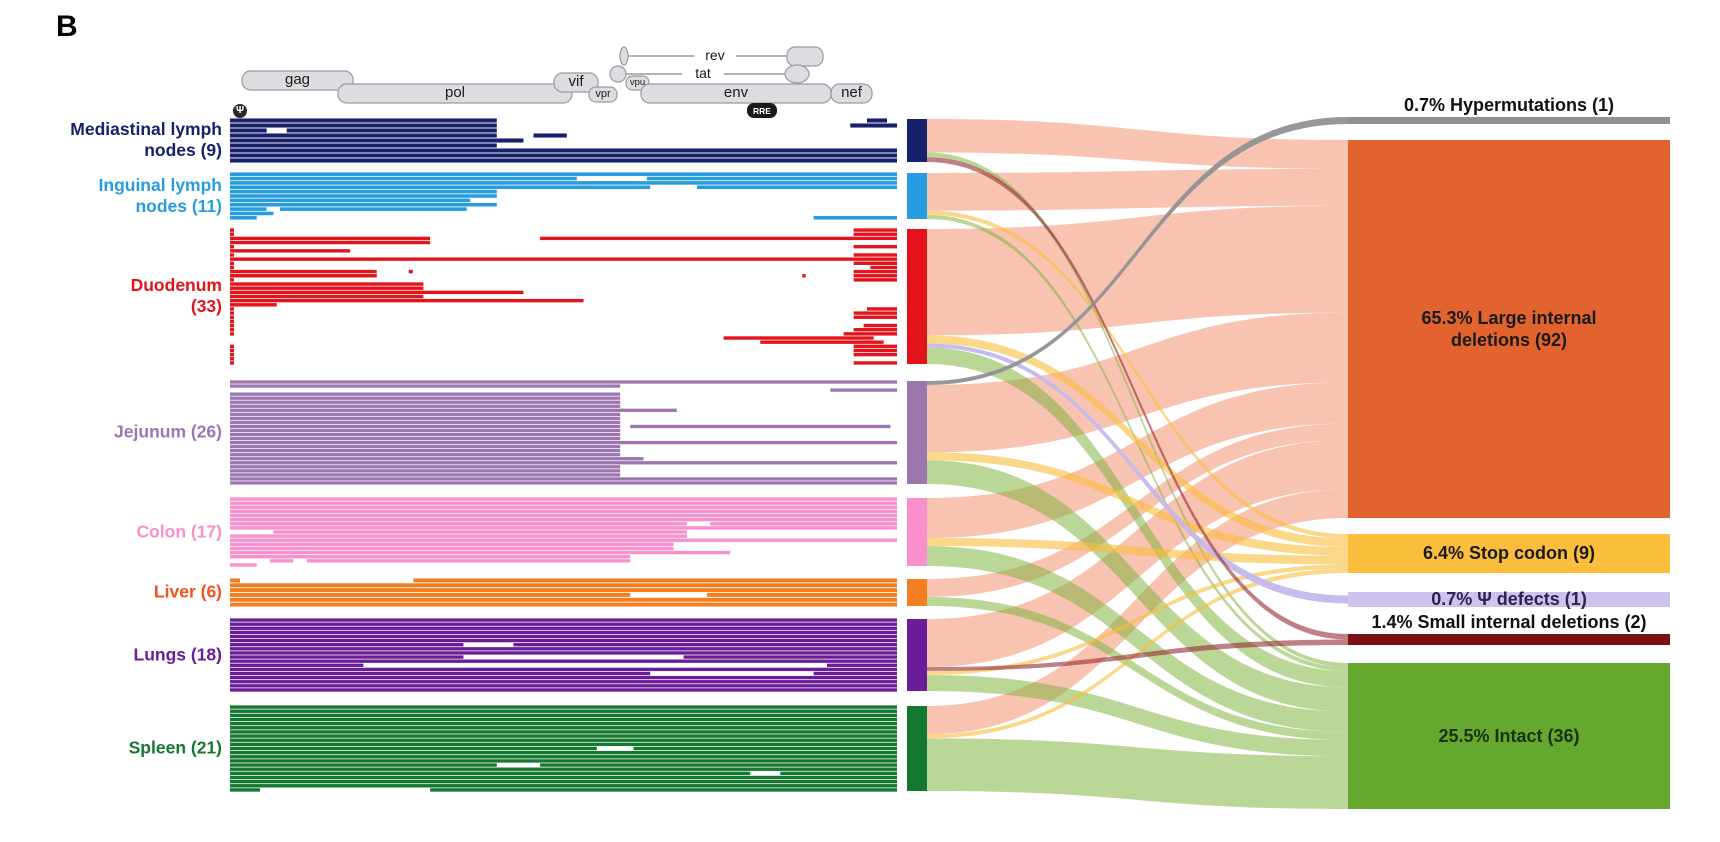  Describe the element at coordinates (1137, 586) in the screenshot. I see `sankey-flow-jejunum-to-intact` at that location.